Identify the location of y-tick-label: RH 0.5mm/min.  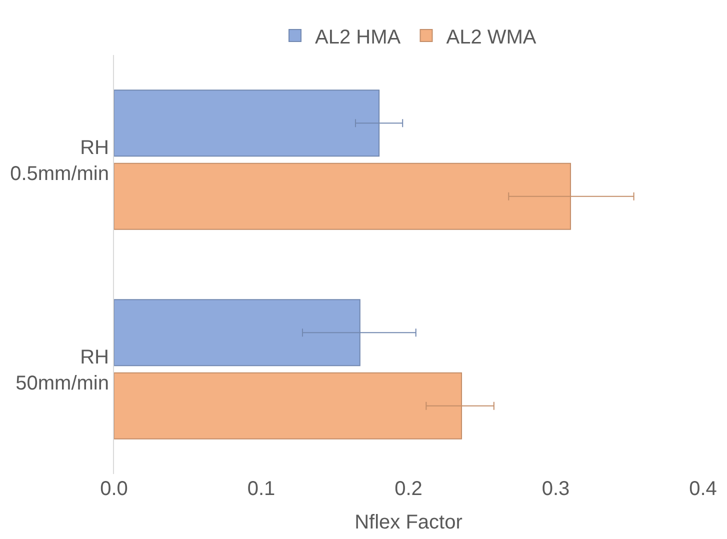
(59, 160).